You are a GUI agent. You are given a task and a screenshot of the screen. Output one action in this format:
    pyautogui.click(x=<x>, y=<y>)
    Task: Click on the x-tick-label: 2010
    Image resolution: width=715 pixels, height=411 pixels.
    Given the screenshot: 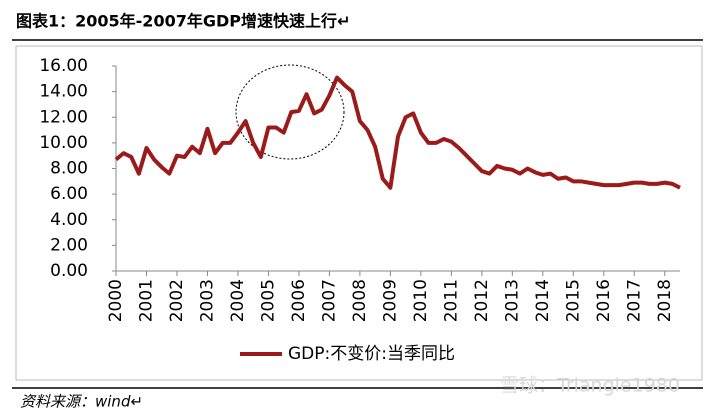 What is the action you would take?
    pyautogui.click(x=421, y=300)
    